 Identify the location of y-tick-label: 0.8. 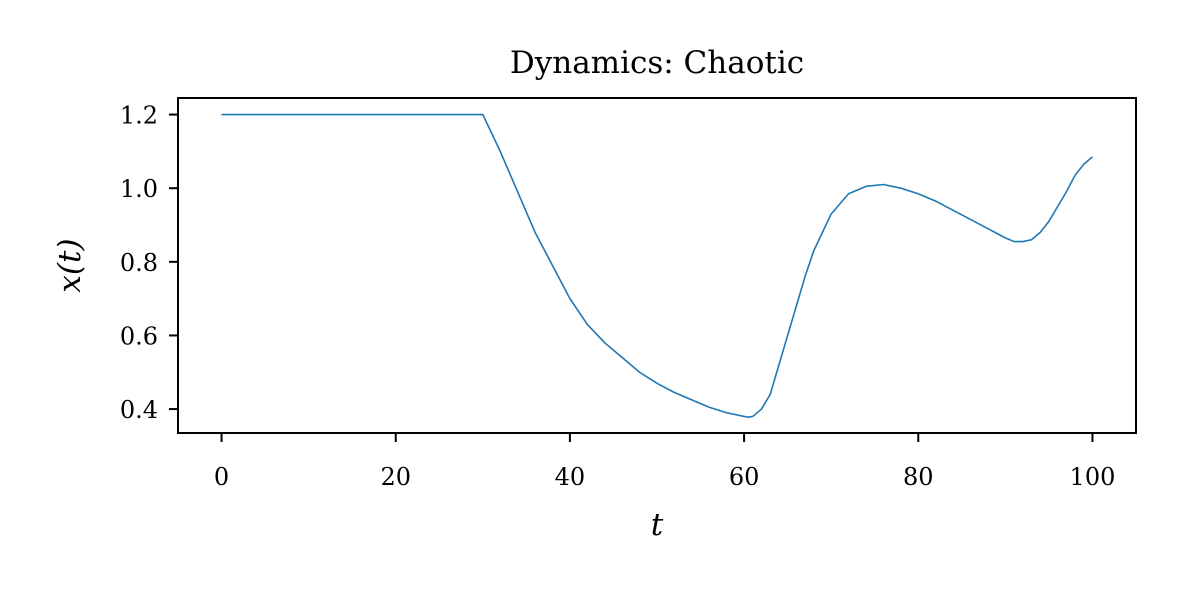
(139, 263).